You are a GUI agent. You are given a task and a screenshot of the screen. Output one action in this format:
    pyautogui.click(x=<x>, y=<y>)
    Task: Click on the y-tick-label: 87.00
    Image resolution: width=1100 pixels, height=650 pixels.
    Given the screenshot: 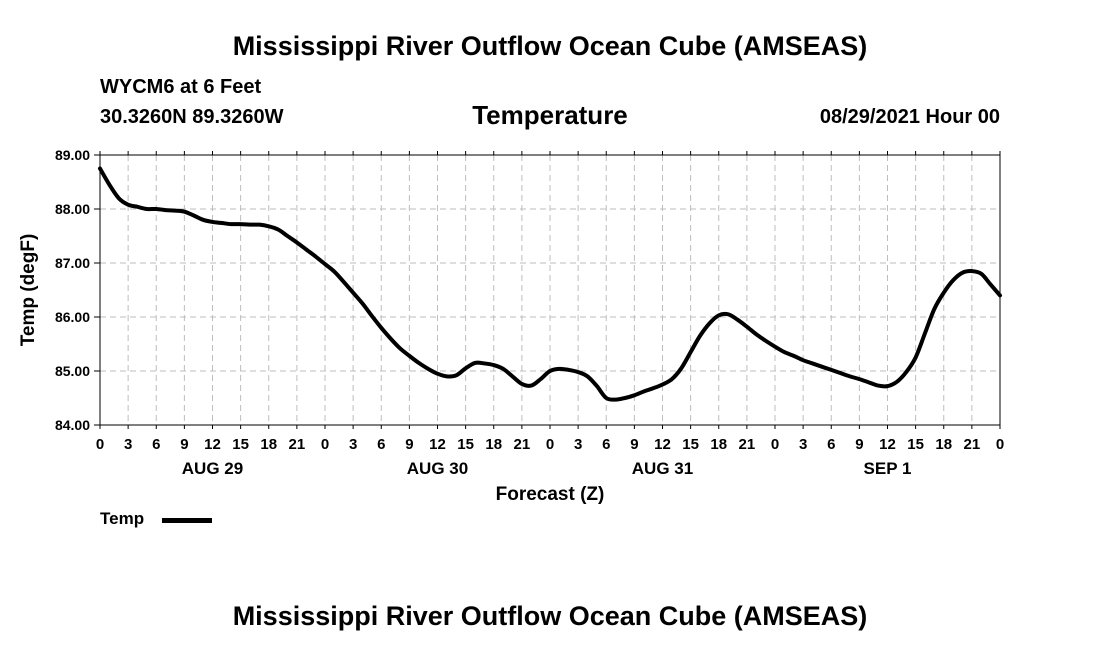 What is the action you would take?
    pyautogui.click(x=72, y=263)
    